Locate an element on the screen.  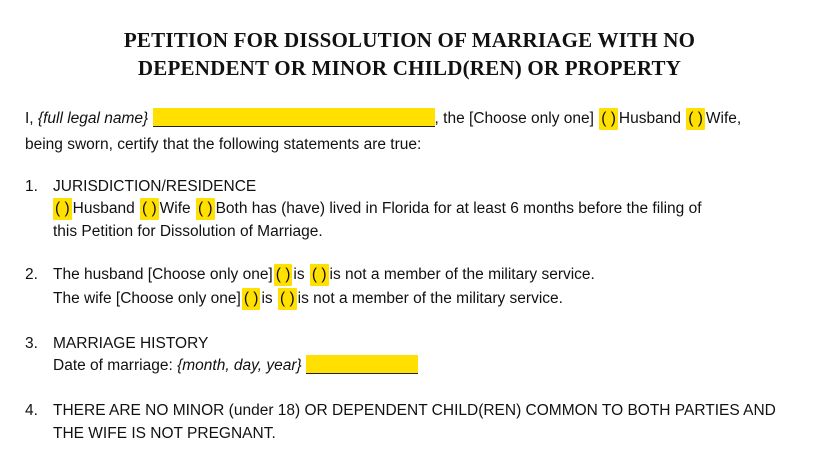
marriage-date-field is located at coordinates (362, 364).